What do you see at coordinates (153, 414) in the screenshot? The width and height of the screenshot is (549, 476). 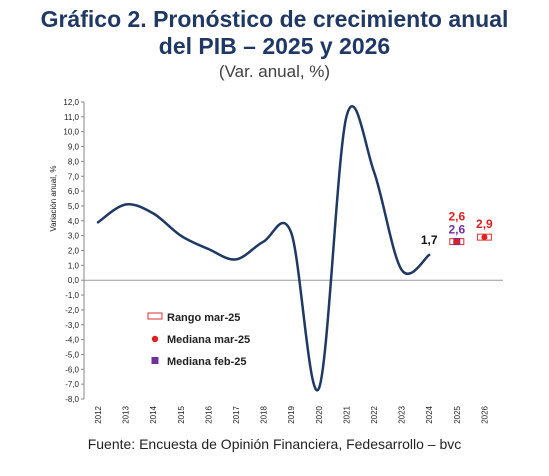 I see `x-tick-label: 2014` at bounding box center [153, 414].